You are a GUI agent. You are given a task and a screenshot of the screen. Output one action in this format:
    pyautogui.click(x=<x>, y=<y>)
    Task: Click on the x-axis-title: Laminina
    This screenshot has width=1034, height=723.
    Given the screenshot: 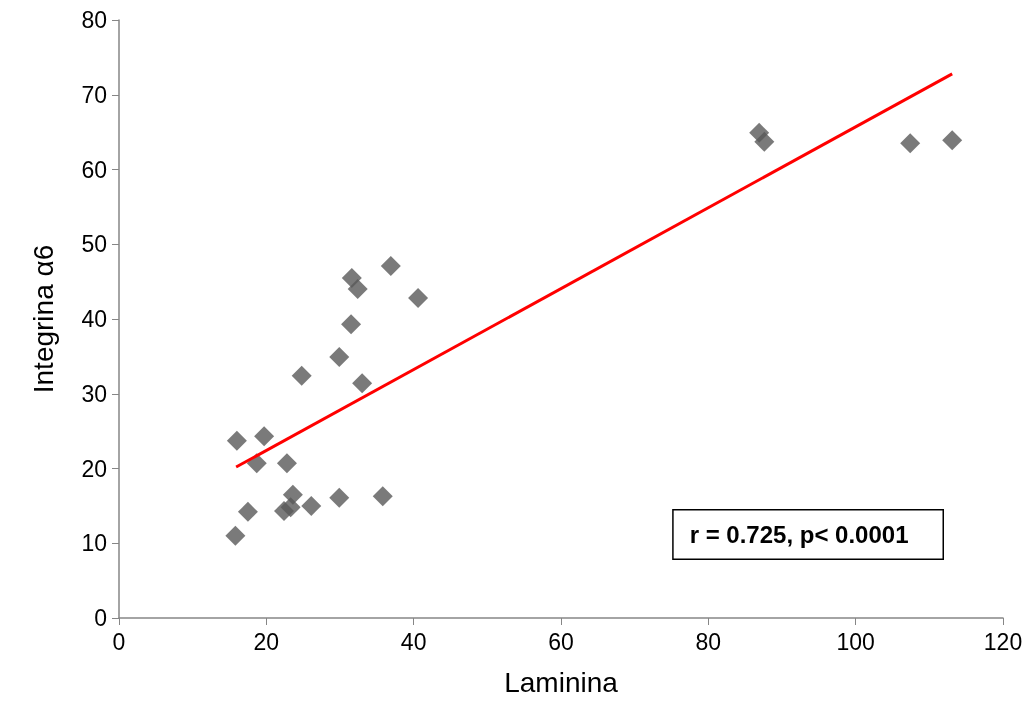 What is the action you would take?
    pyautogui.click(x=561, y=682)
    